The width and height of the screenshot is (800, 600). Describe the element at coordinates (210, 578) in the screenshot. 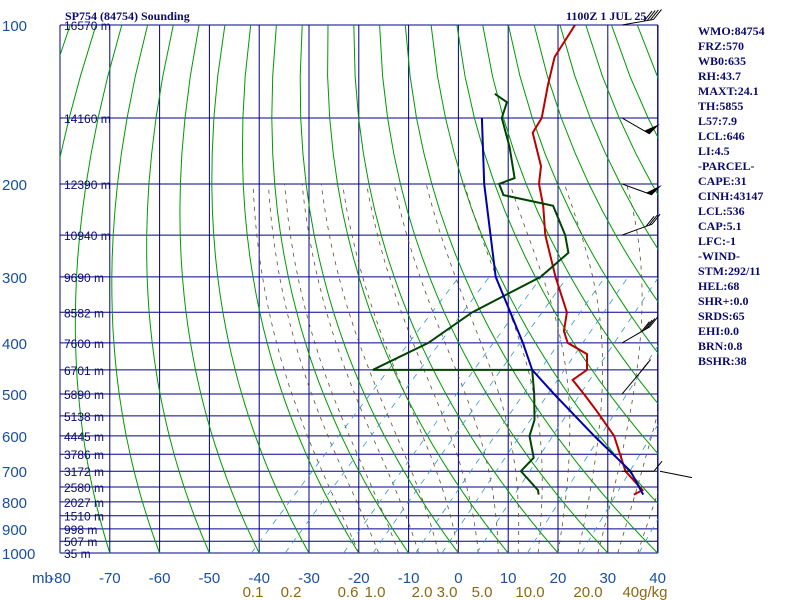

I see `temperature-tick-label: -50` at that location.